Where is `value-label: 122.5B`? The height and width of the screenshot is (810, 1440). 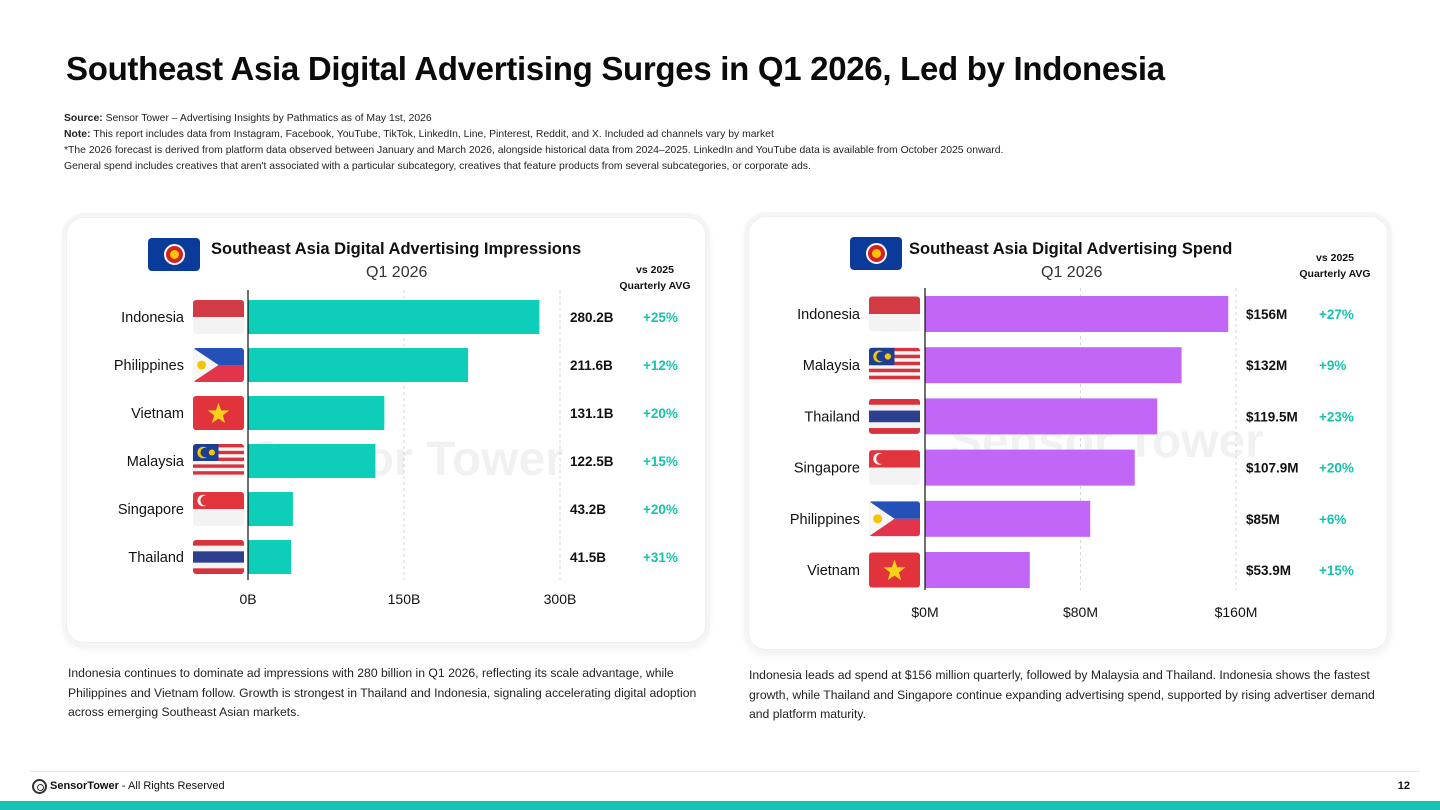 value-label: 122.5B is located at coordinates (592, 461).